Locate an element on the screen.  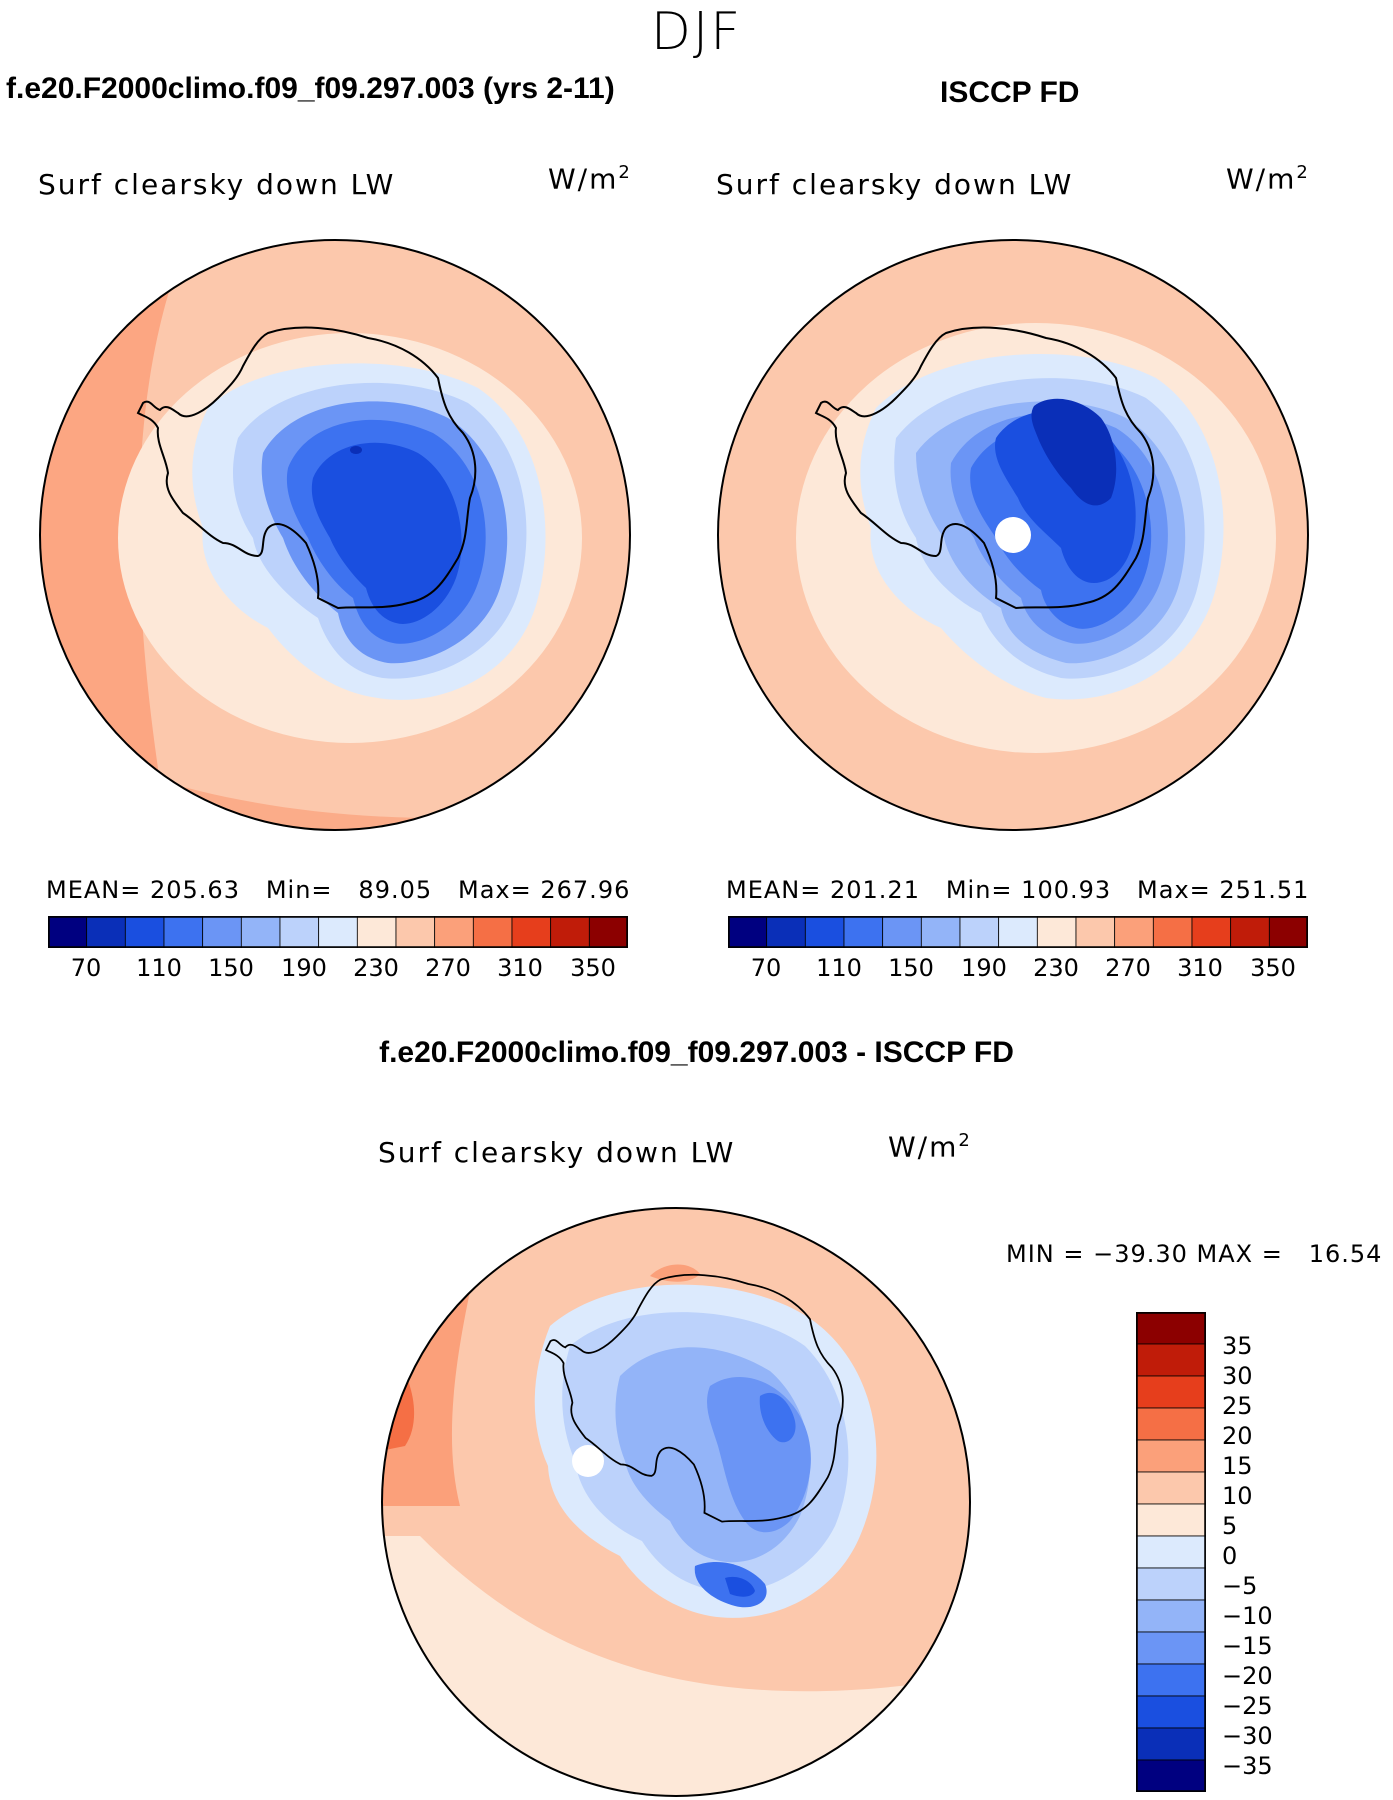
diff-colorbar-label: −15 is located at coordinates (1247, 1646).